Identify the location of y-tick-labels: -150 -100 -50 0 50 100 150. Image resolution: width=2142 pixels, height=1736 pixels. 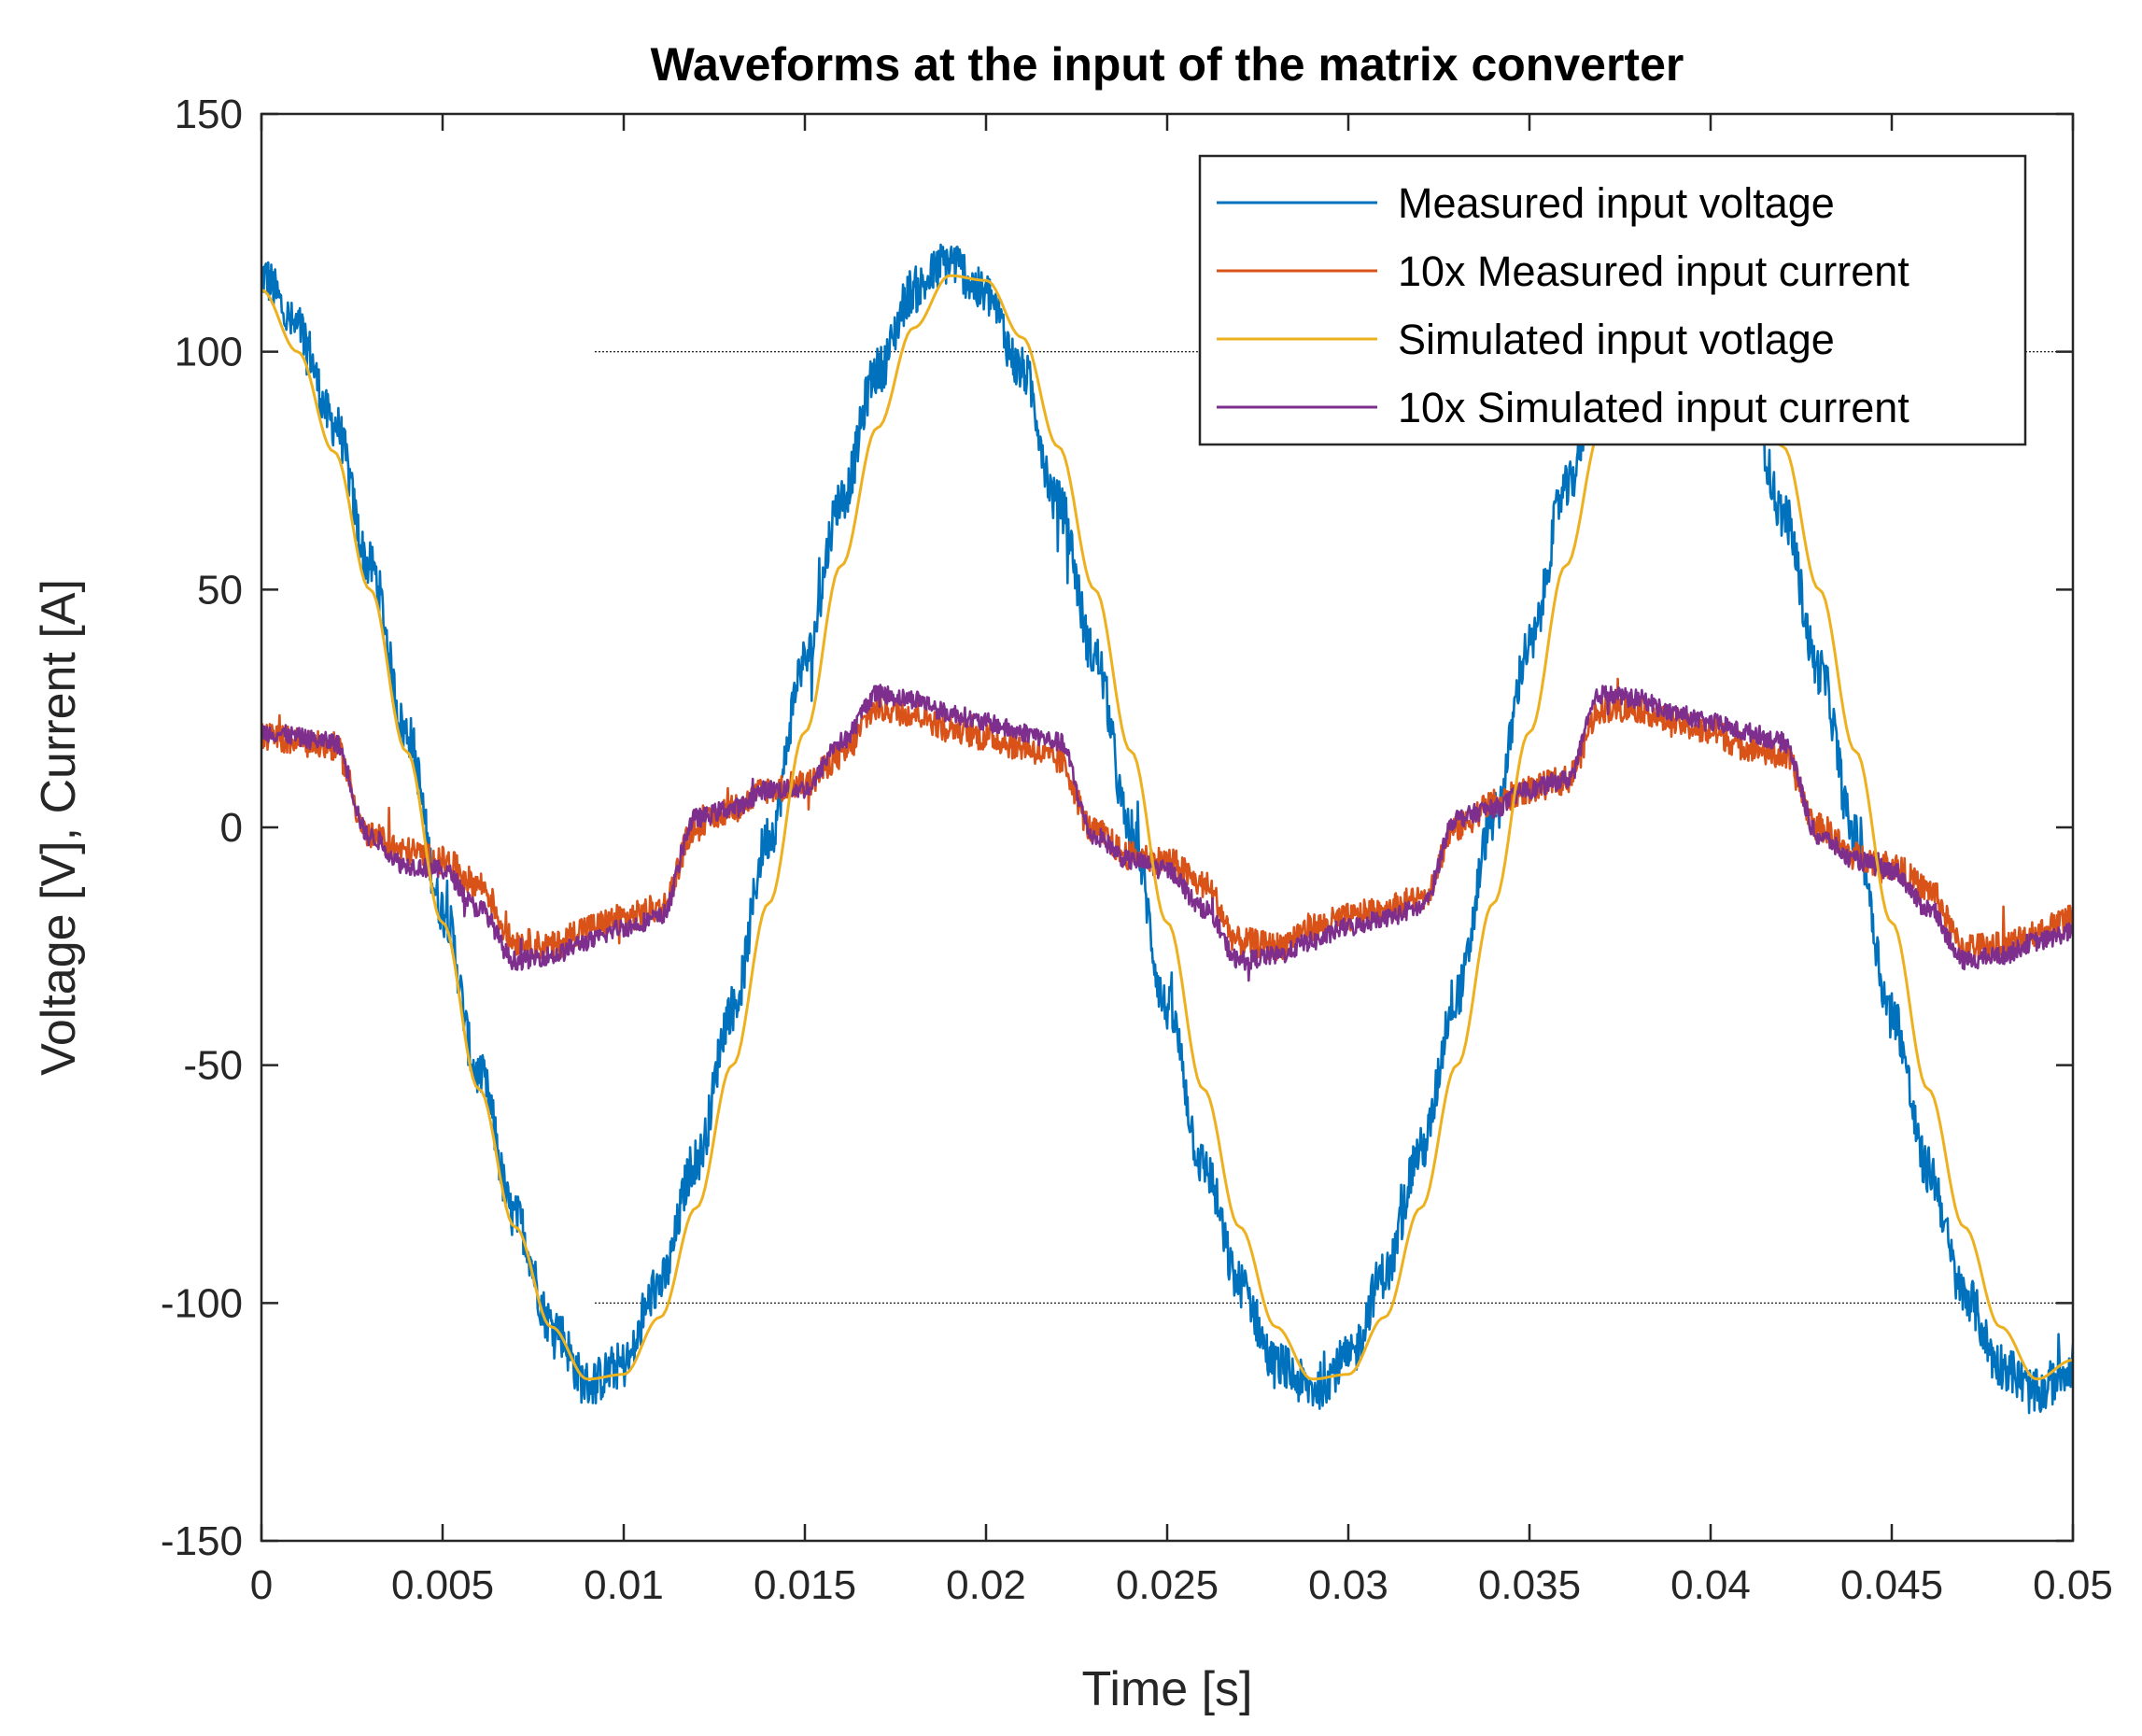
(202, 828).